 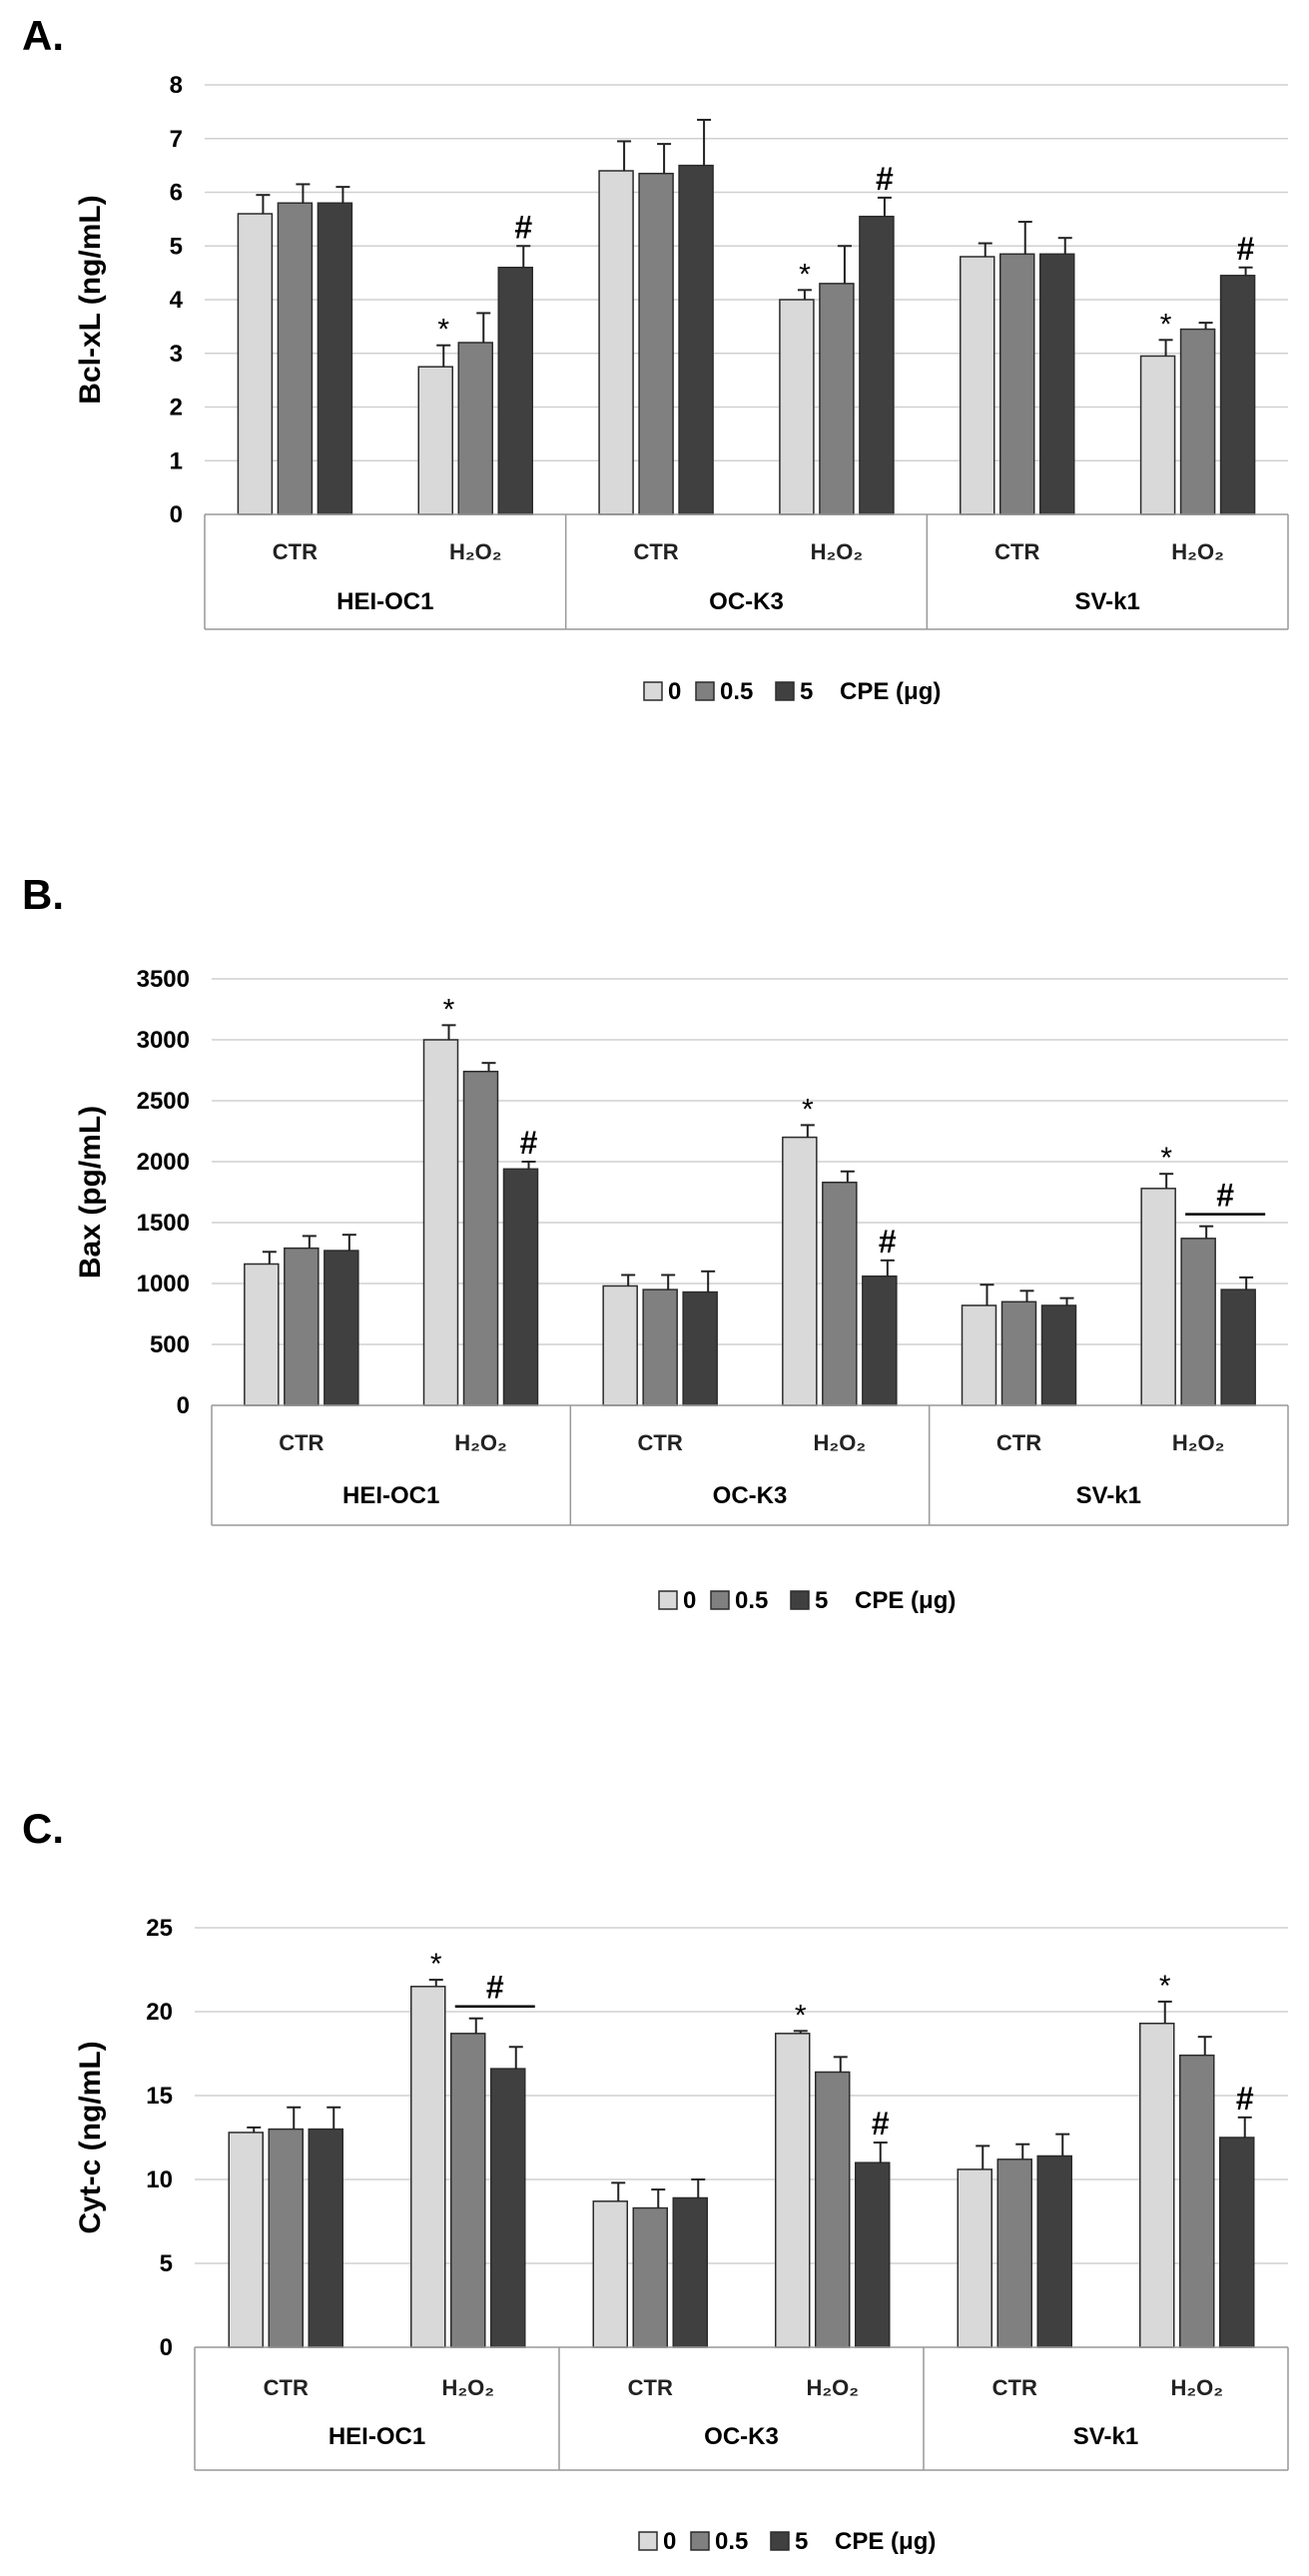 I want to click on x-group-label: OC-K3, so click(x=750, y=1496).